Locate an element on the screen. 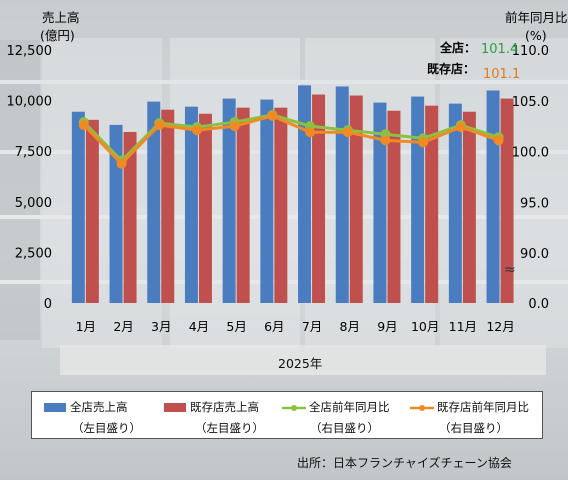 Image resolution: width=568 pixels, height=480 pixels. left-axis-title-line1: 売上高 is located at coordinates (61, 17).